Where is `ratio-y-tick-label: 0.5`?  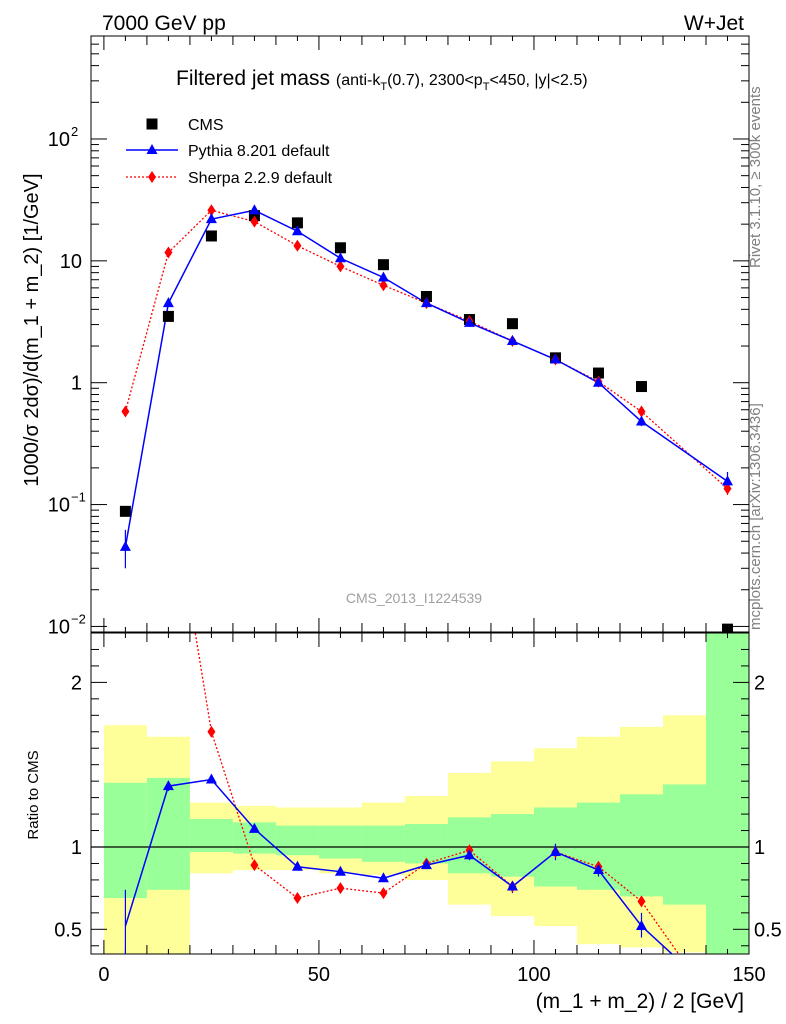
ratio-y-tick-label: 0.5 is located at coordinates (68, 930).